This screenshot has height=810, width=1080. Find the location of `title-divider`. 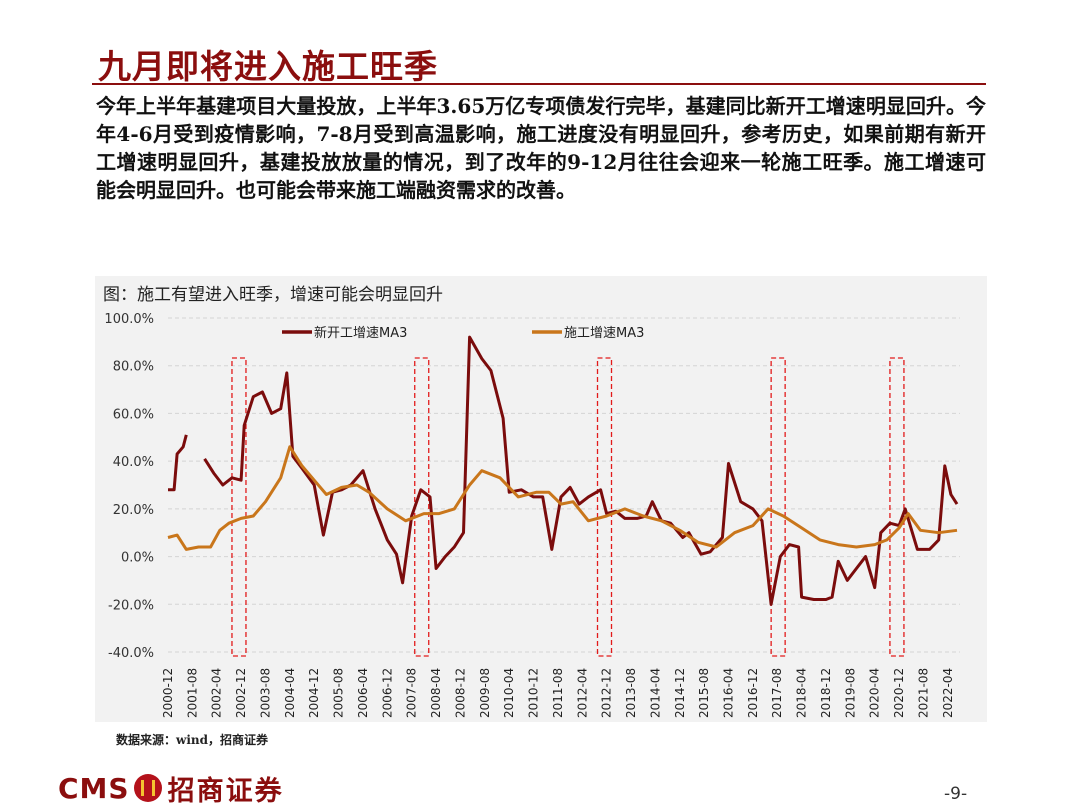

title-divider is located at coordinates (539, 84).